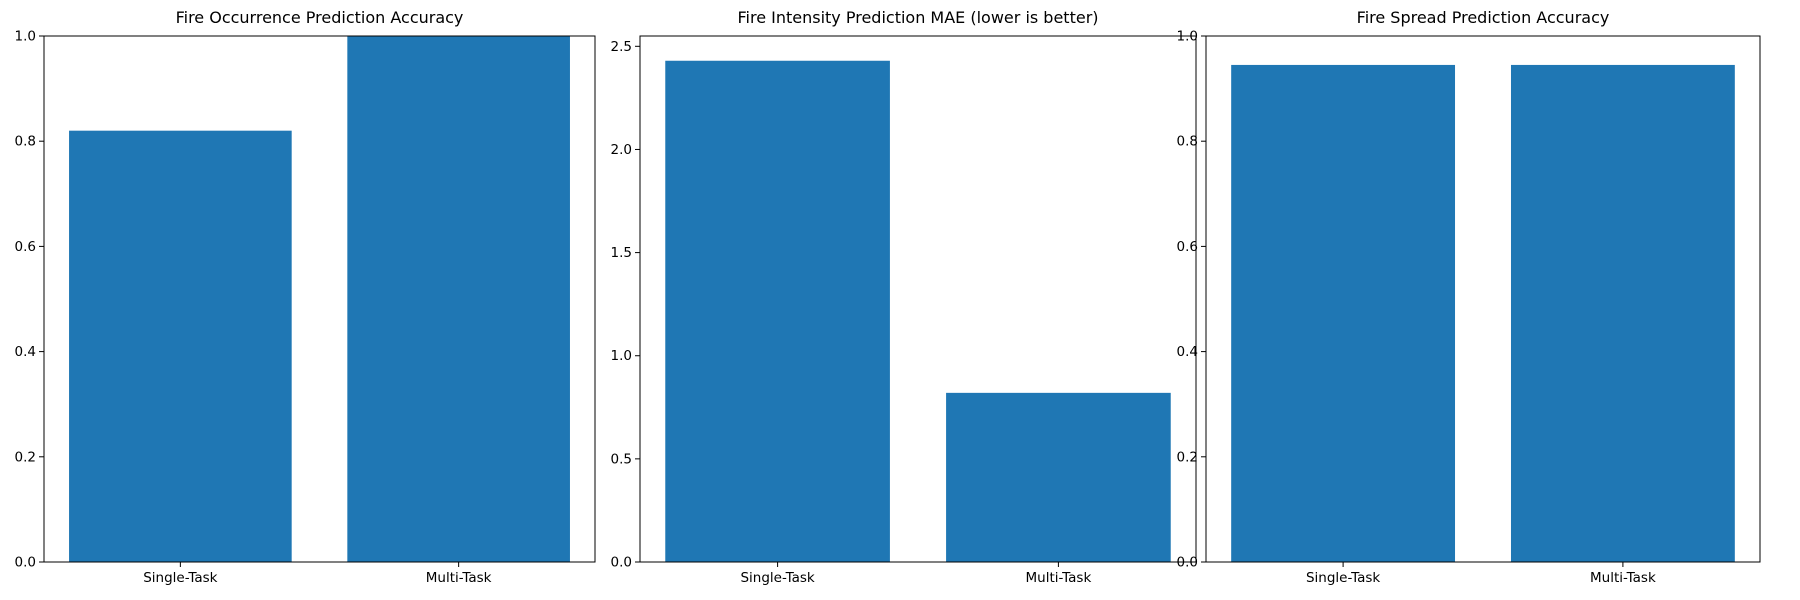 The image size is (1800, 600). What do you see at coordinates (1483, 17) in the screenshot?
I see `chart-title: Fire Spread Prediction Accuracy` at bounding box center [1483, 17].